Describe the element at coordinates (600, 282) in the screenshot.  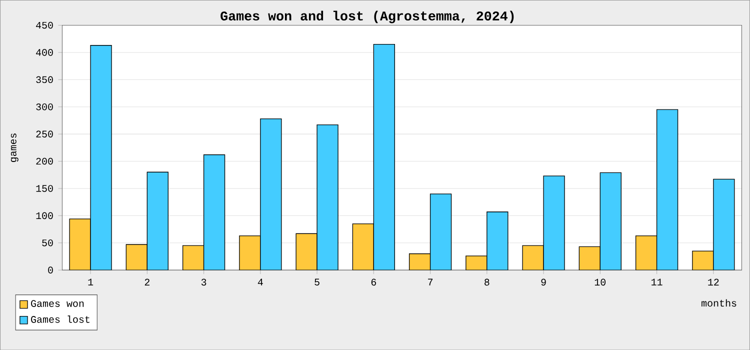
I see `x-tick-label: 10` at that location.